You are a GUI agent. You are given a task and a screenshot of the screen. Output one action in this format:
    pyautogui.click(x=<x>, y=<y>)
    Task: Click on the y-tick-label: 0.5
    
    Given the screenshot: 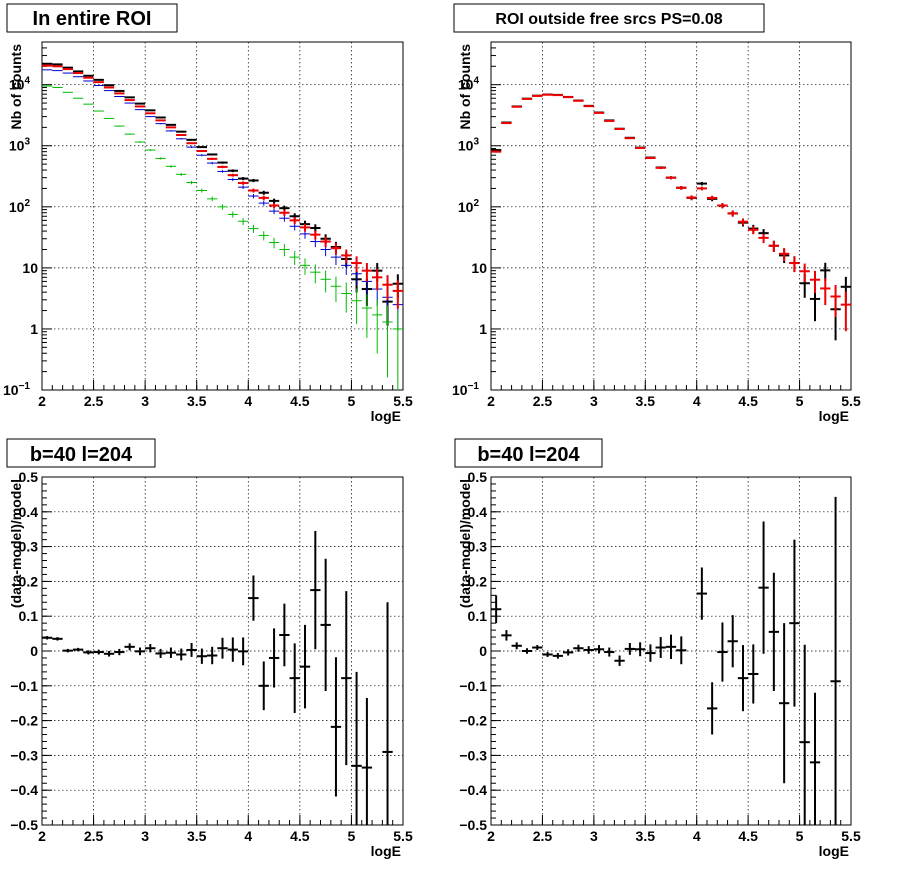 What is the action you would take?
    pyautogui.click(x=29, y=477)
    